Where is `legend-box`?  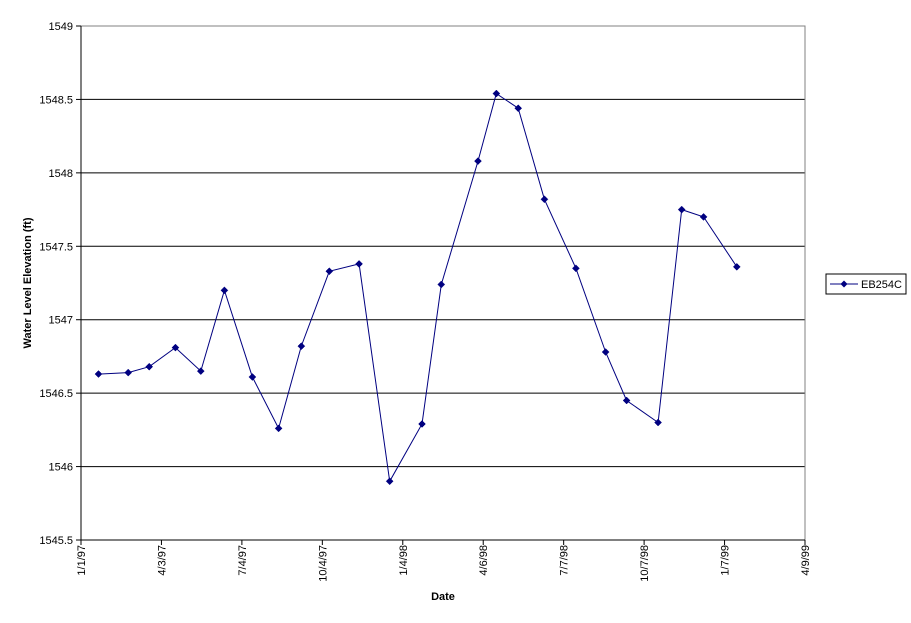 legend-box is located at coordinates (866, 284).